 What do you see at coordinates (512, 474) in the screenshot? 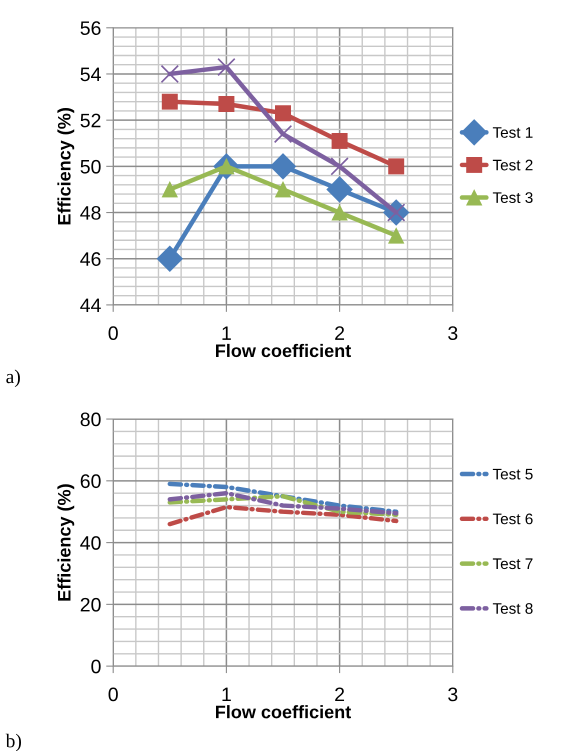
I see `legend-label: Test 5` at bounding box center [512, 474].